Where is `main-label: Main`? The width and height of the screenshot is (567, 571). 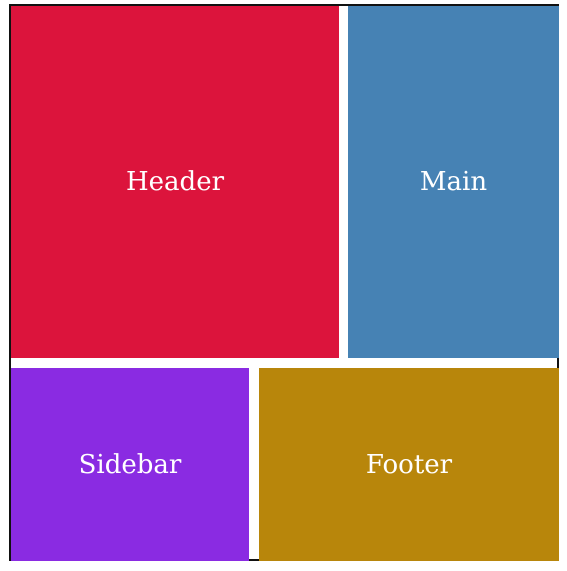
main-label: Main is located at coordinates (453, 182).